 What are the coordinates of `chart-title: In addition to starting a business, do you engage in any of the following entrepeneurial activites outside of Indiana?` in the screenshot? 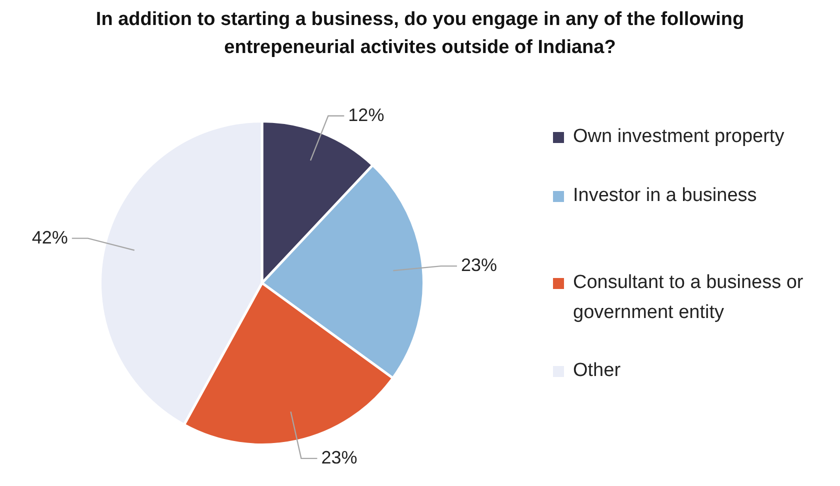 It's located at (420, 34).